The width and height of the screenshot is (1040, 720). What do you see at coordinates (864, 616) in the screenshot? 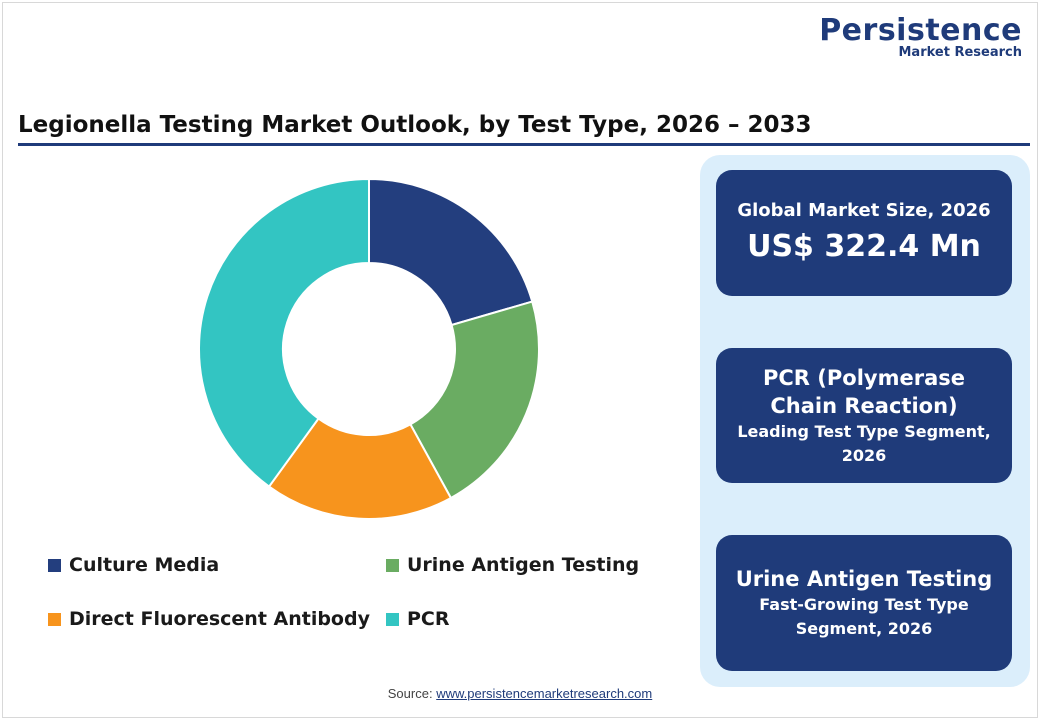
I see `fastest-segment-caption: Fast-Growing Test Type Segment, 2026` at bounding box center [864, 616].